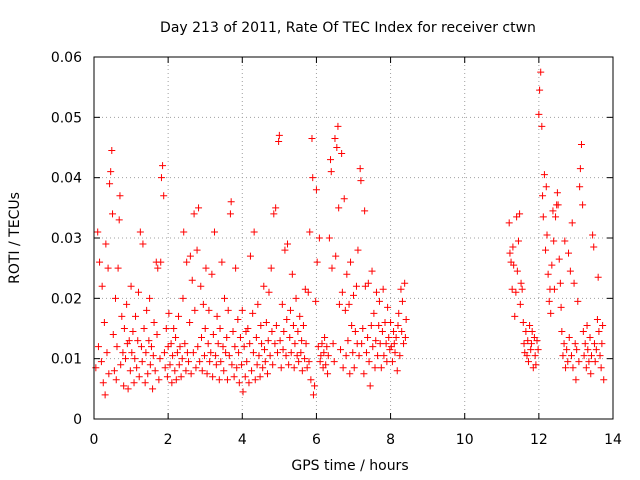 The image size is (640, 480). I want to click on x-tick-label: 6, so click(316, 440).